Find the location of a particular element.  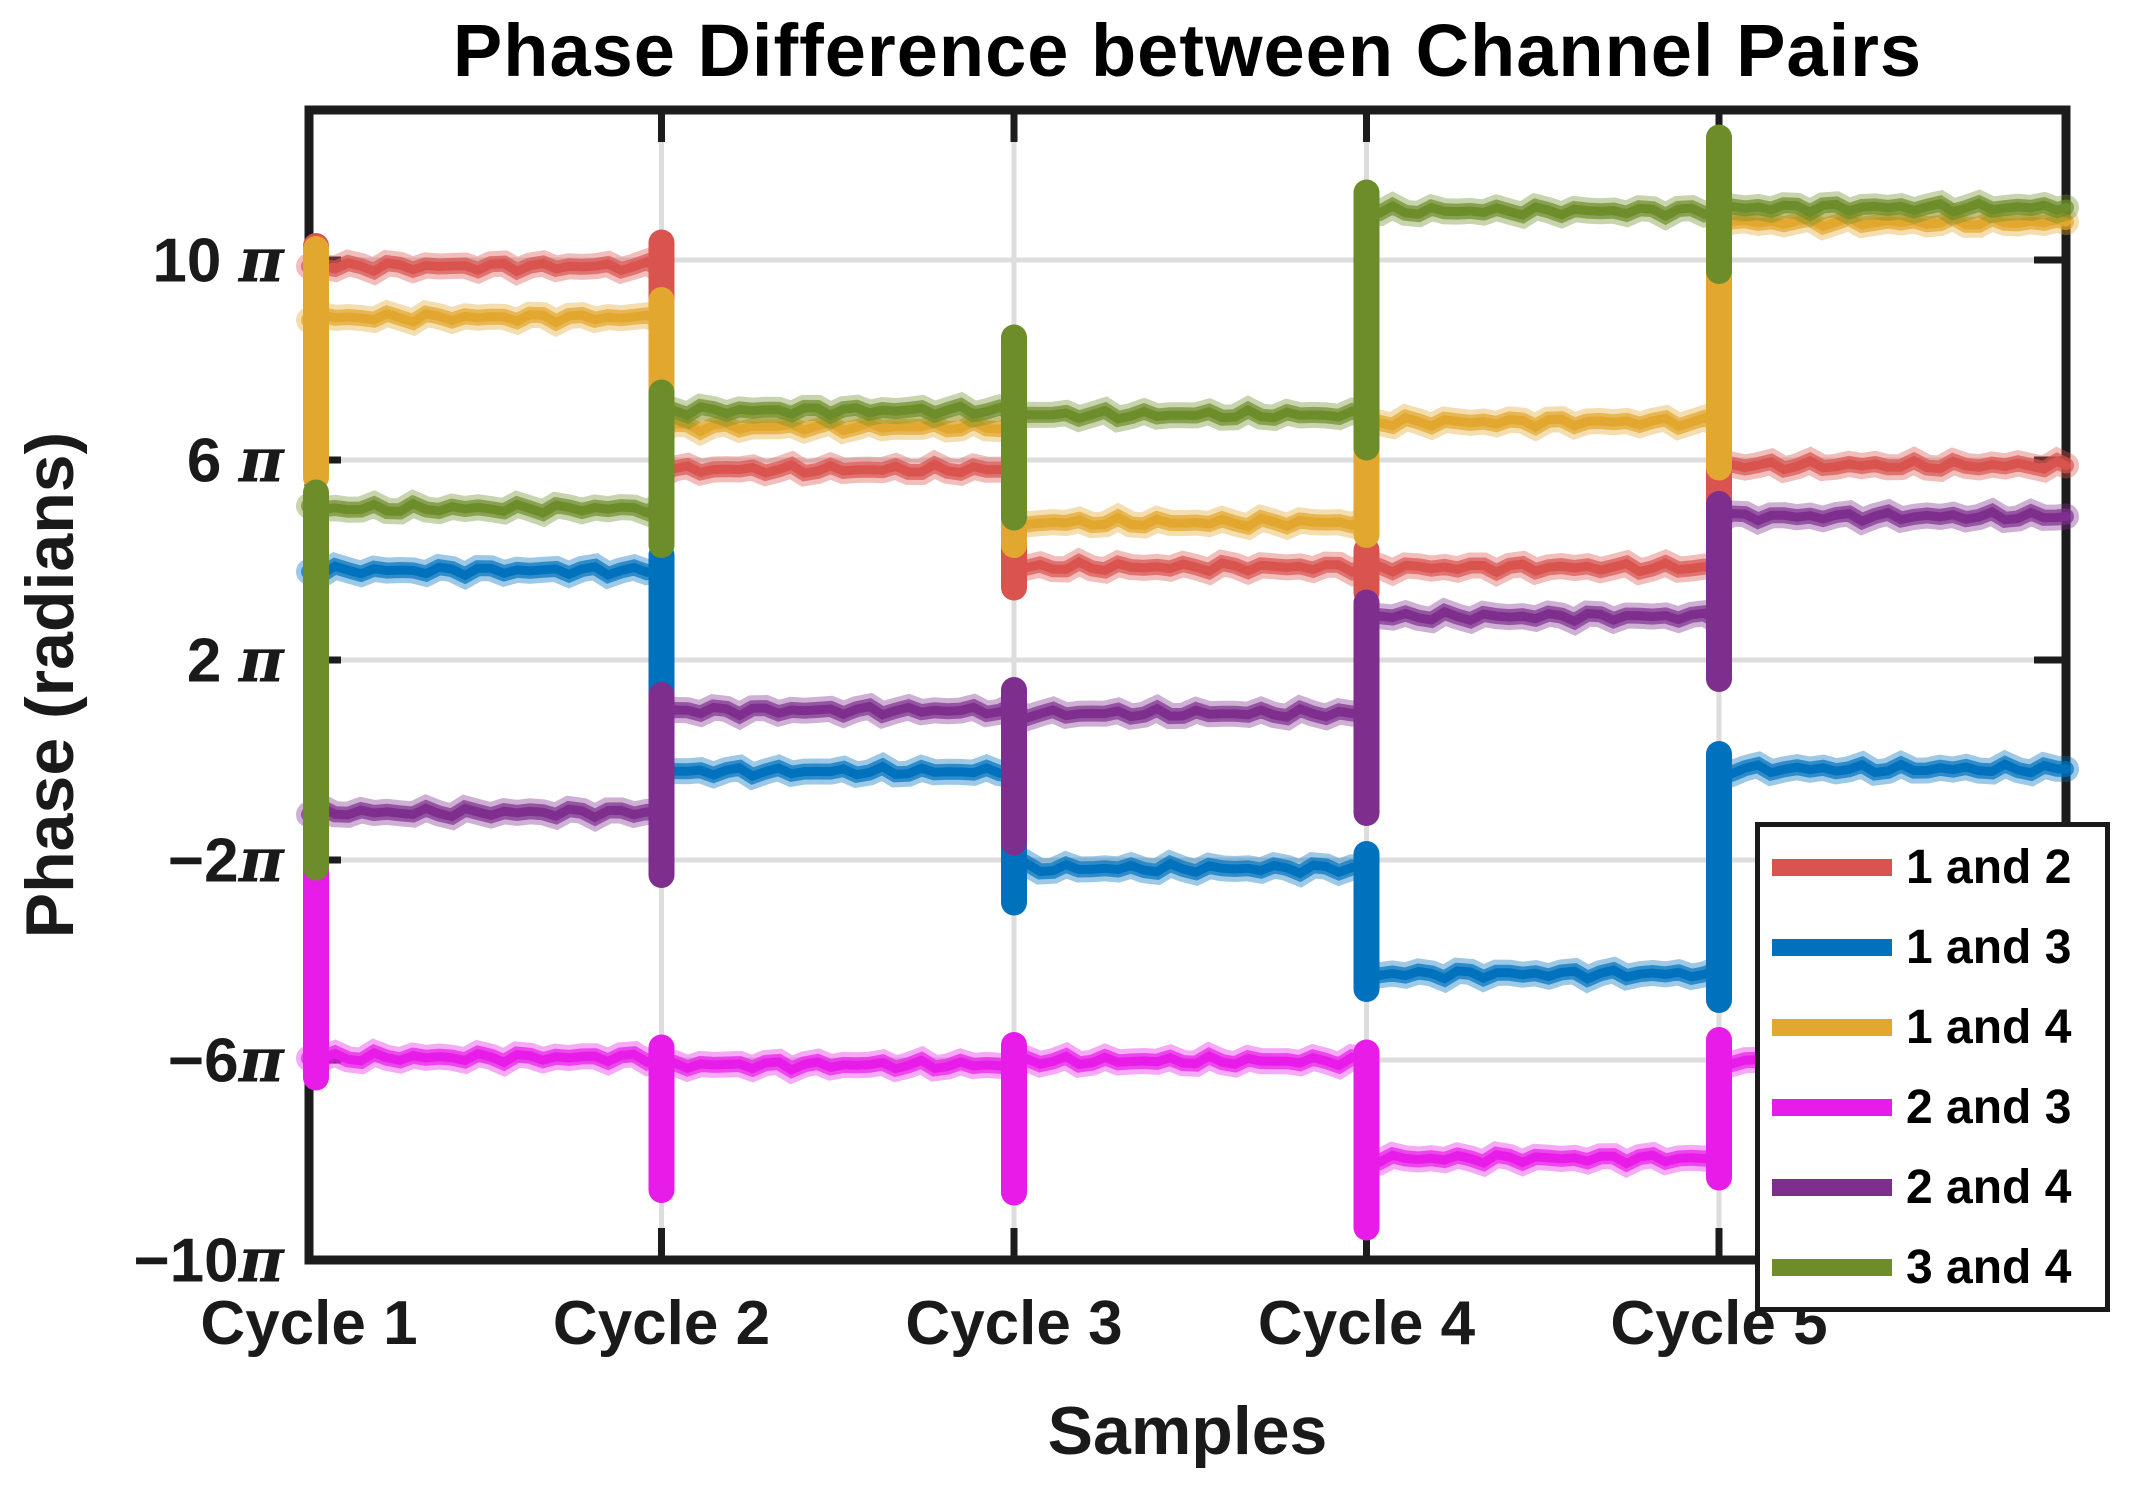

legend-item: 3 and 4 is located at coordinates (1932, 1267).